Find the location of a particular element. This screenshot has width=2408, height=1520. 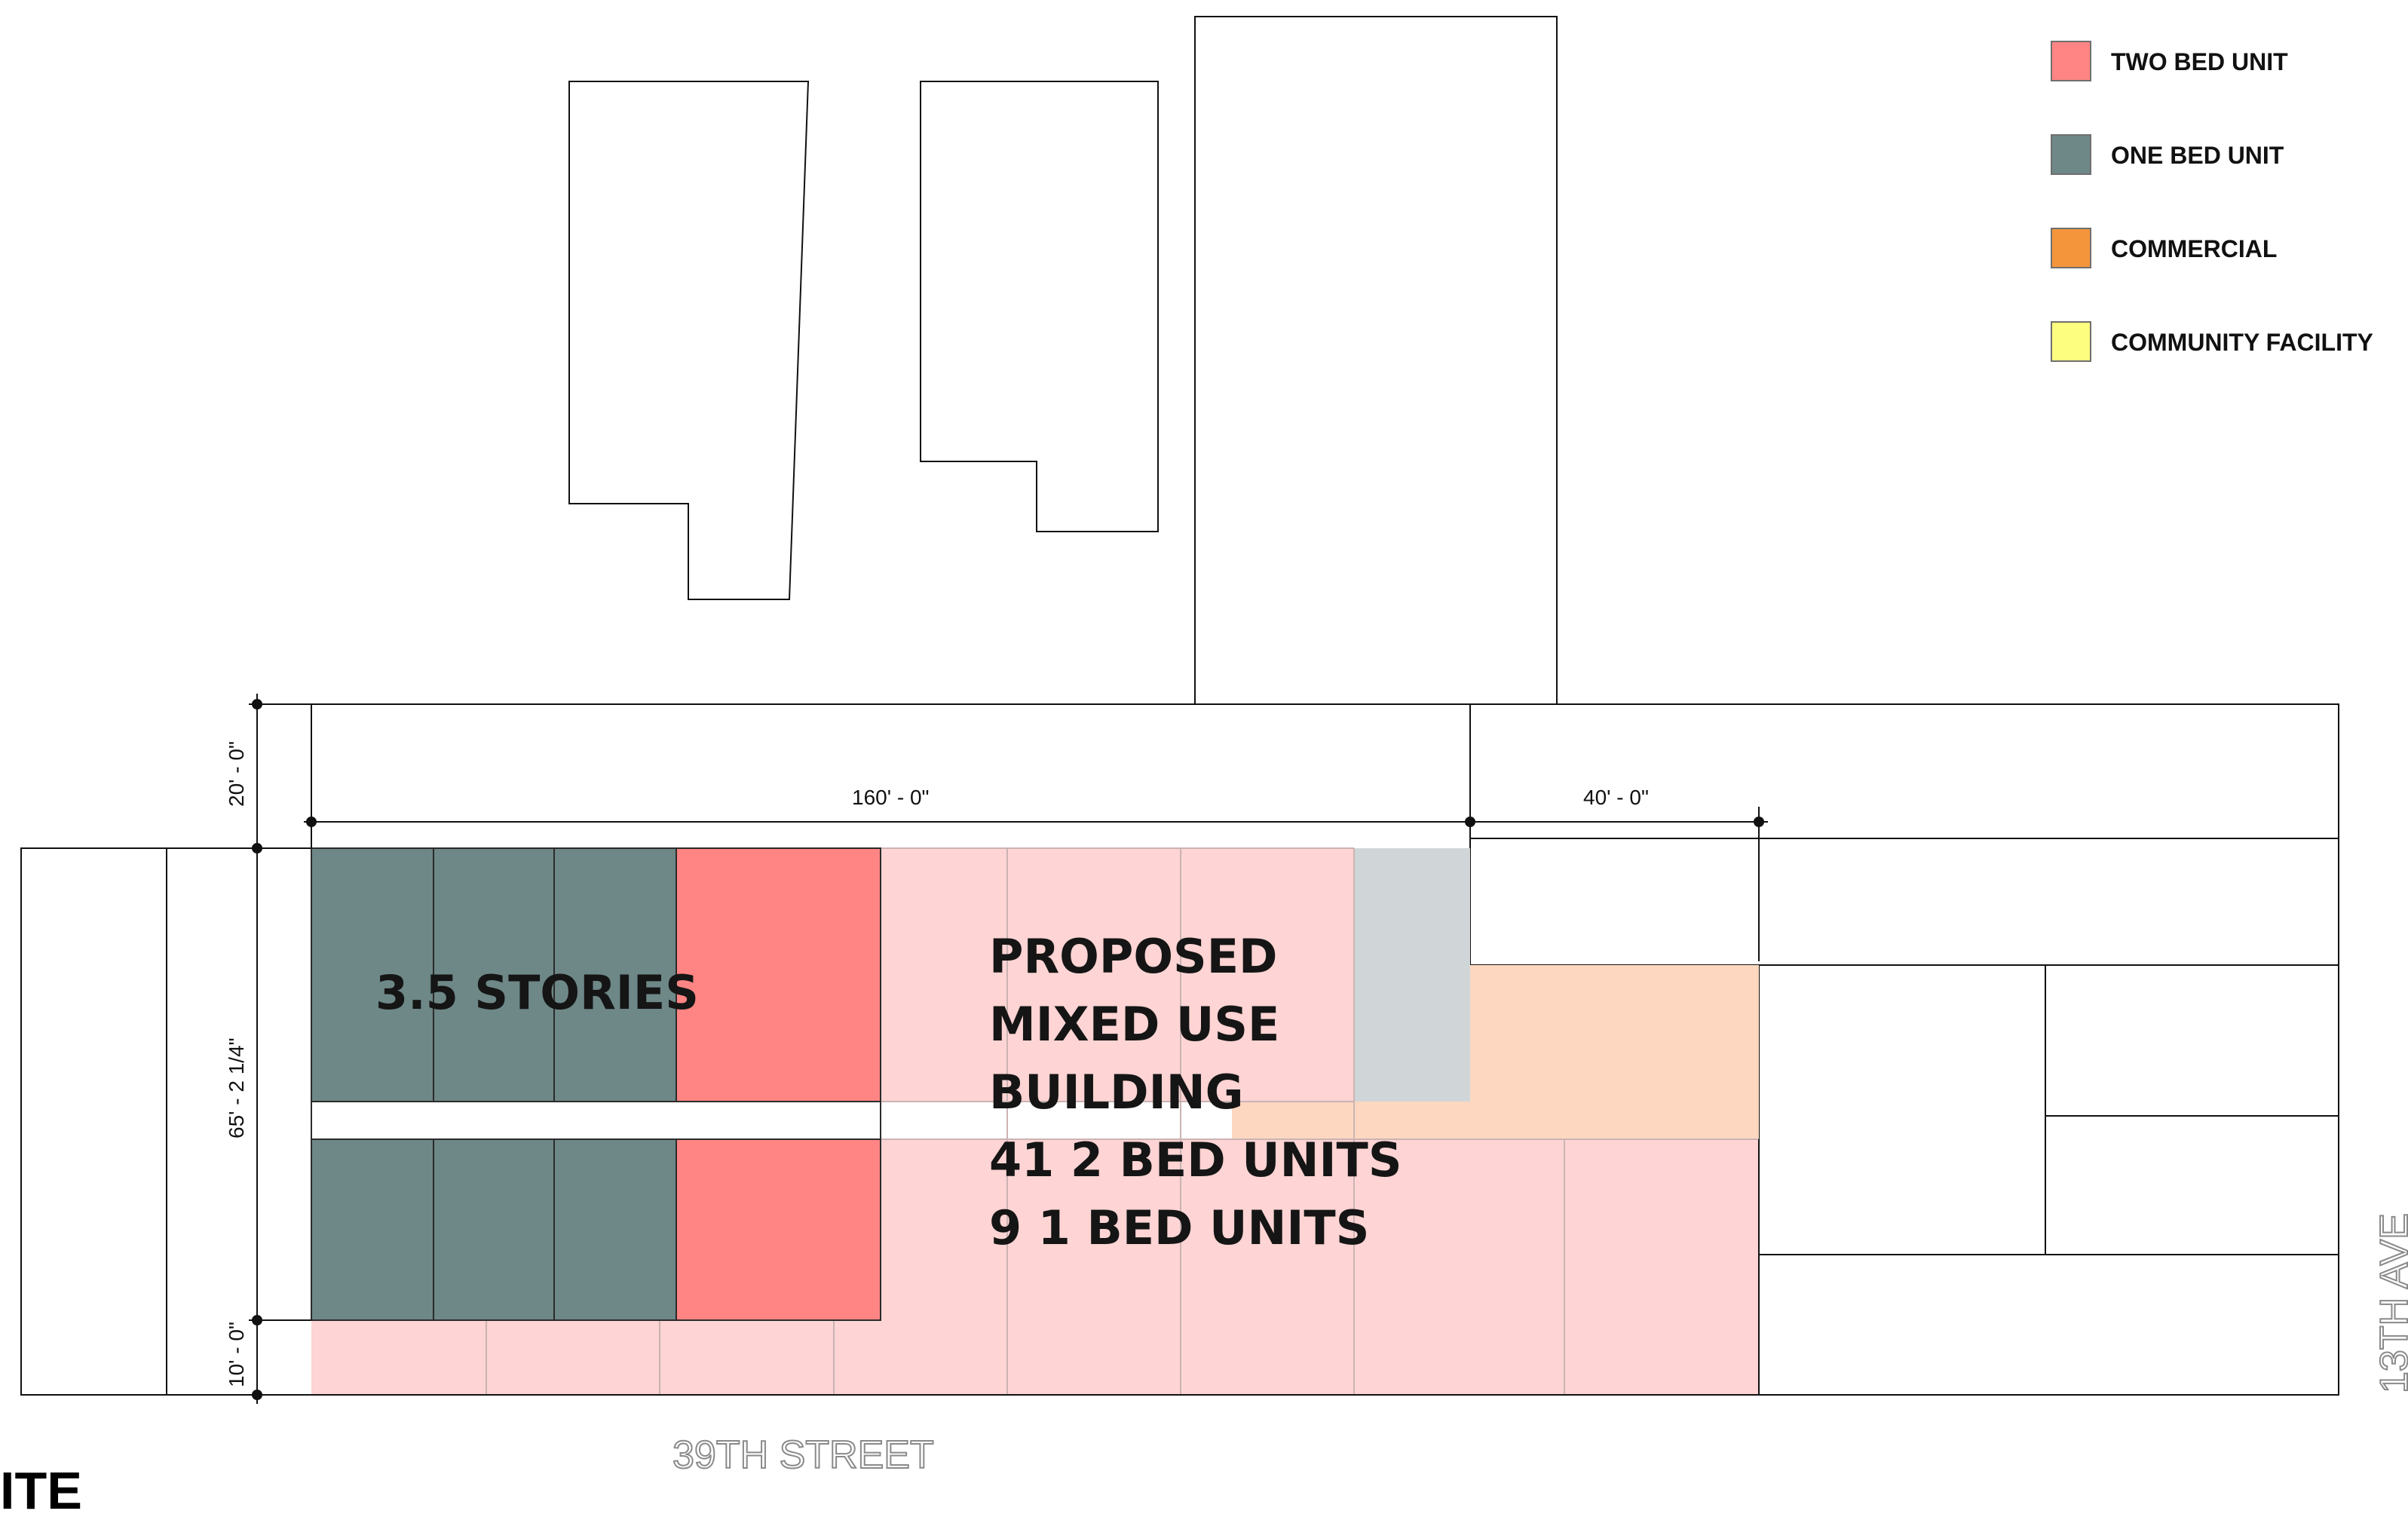

neighbor-building-right-low-b is located at coordinates (2192, 1040).